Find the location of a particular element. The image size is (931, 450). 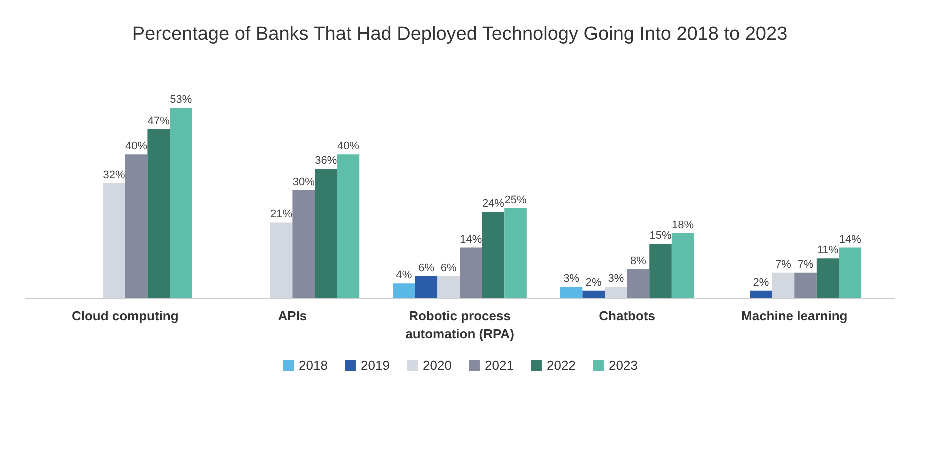

legend-label: 2018 is located at coordinates (313, 365).